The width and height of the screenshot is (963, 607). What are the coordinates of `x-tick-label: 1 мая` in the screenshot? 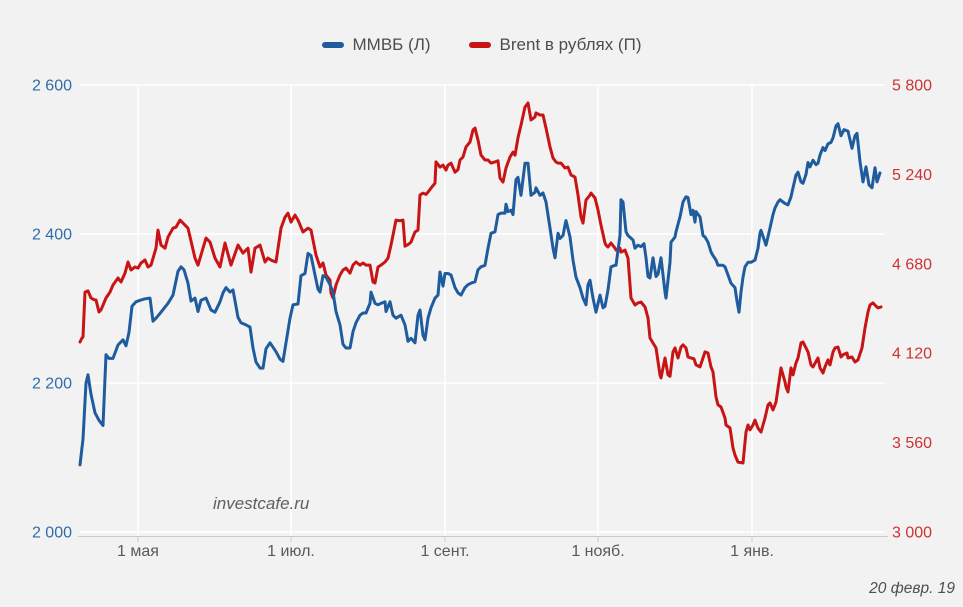 It's located at (138, 551).